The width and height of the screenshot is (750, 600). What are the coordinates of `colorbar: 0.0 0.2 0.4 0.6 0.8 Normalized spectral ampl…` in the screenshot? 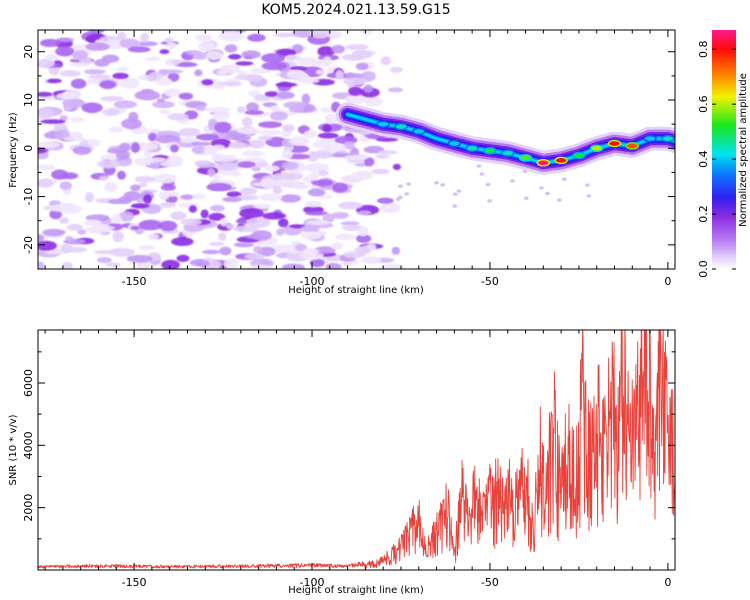 It's located at (723, 154).